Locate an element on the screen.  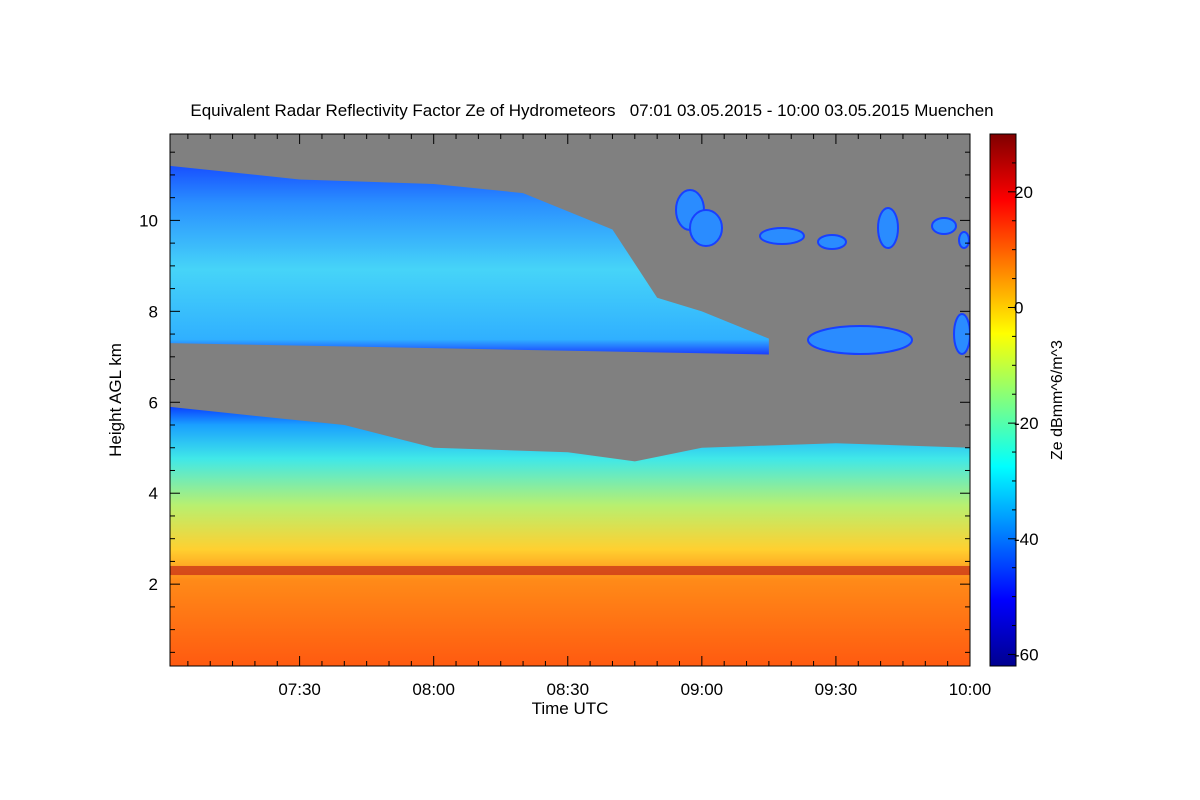
x-tick-label: 08:00 is located at coordinates (433, 689).